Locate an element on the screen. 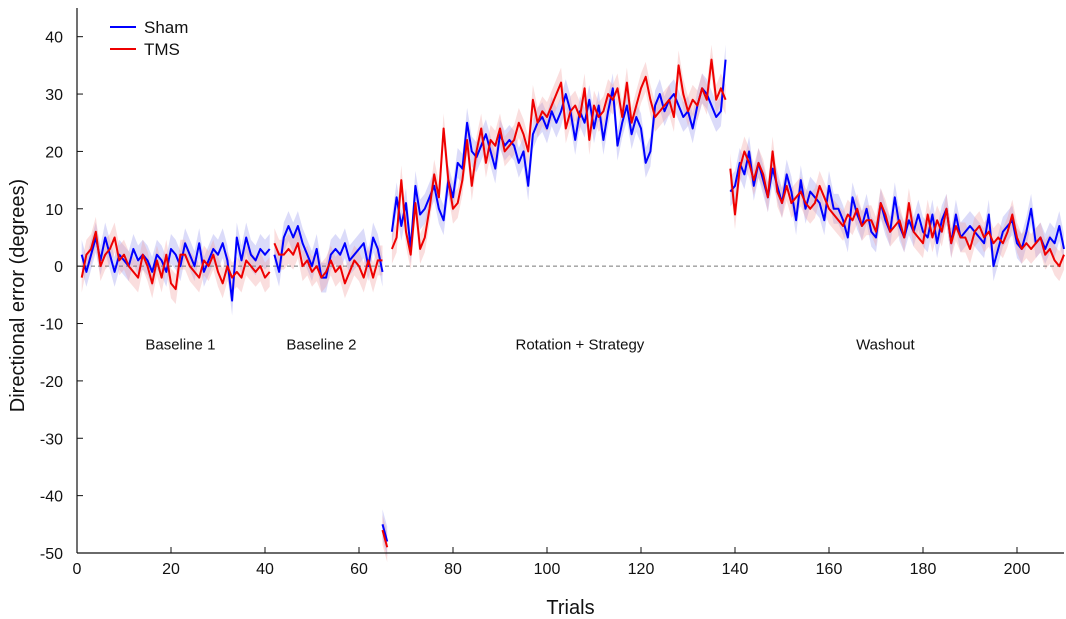 This screenshot has height=619, width=1066. y-tick-label: 40 is located at coordinates (54, 38).